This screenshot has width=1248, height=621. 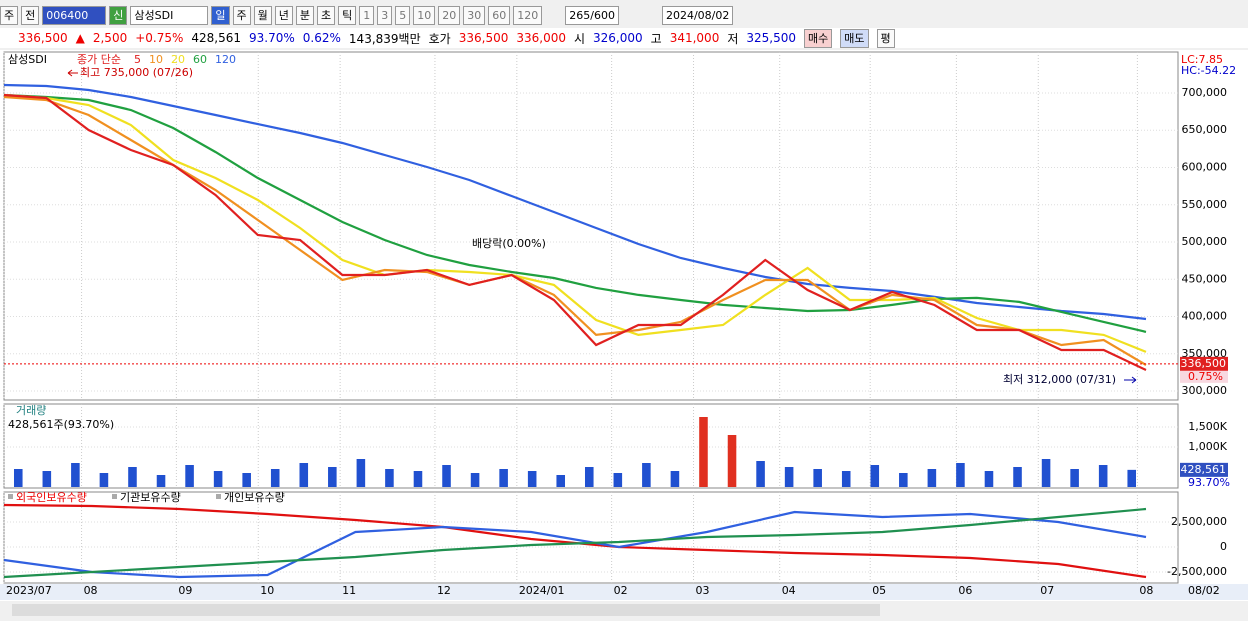 What do you see at coordinates (80, 38) in the screenshot?
I see `info-item: ▲` at bounding box center [80, 38].